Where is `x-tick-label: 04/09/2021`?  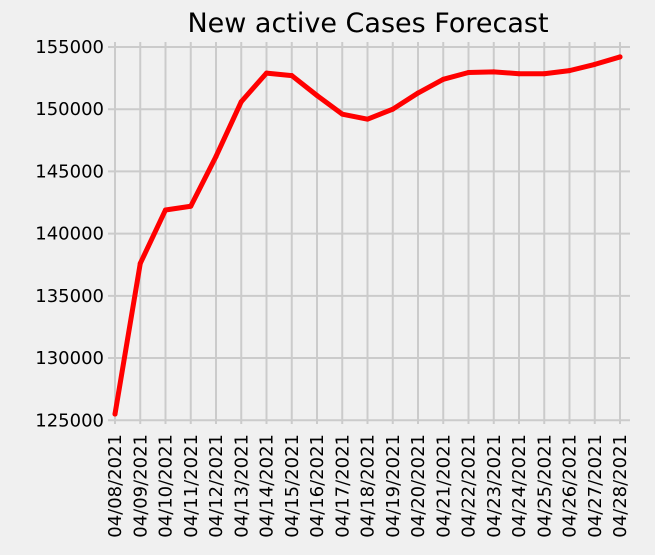
x-tick-label: 04/09/2021 is located at coordinates (140, 486).